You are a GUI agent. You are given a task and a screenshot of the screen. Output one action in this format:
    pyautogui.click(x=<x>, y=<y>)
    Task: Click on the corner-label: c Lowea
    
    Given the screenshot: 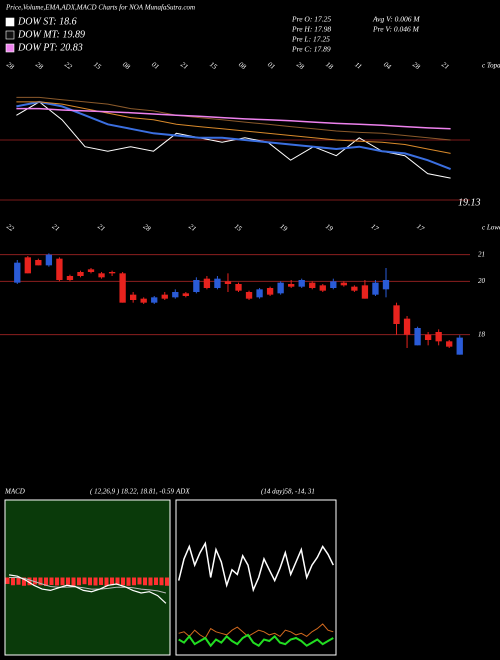 What is the action you would take?
    pyautogui.click(x=491, y=228)
    